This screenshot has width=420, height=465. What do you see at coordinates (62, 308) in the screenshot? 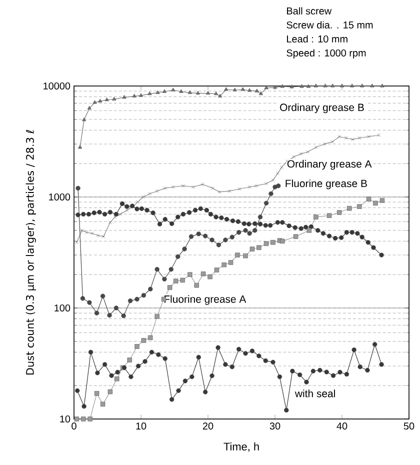
I see `y-tick-label: 100` at bounding box center [62, 308].